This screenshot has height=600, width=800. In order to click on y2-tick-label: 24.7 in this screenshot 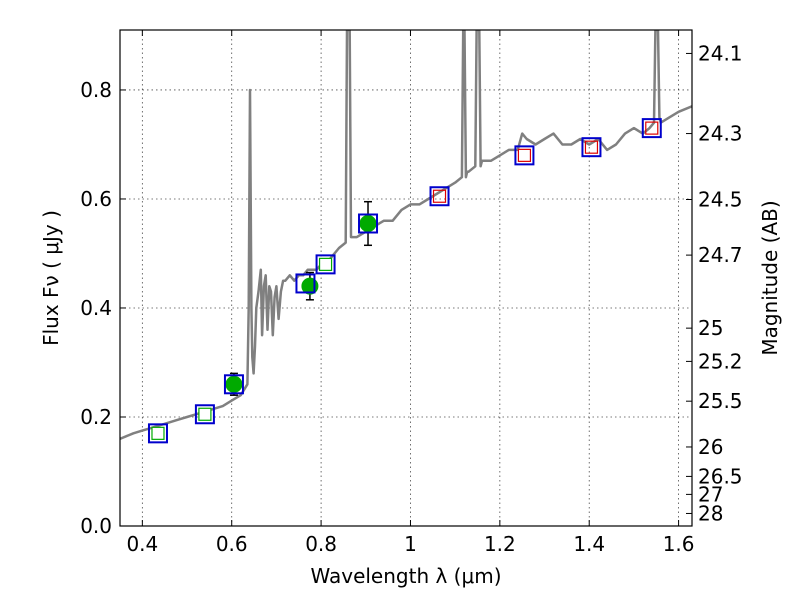, I will do `click(720, 255)`.